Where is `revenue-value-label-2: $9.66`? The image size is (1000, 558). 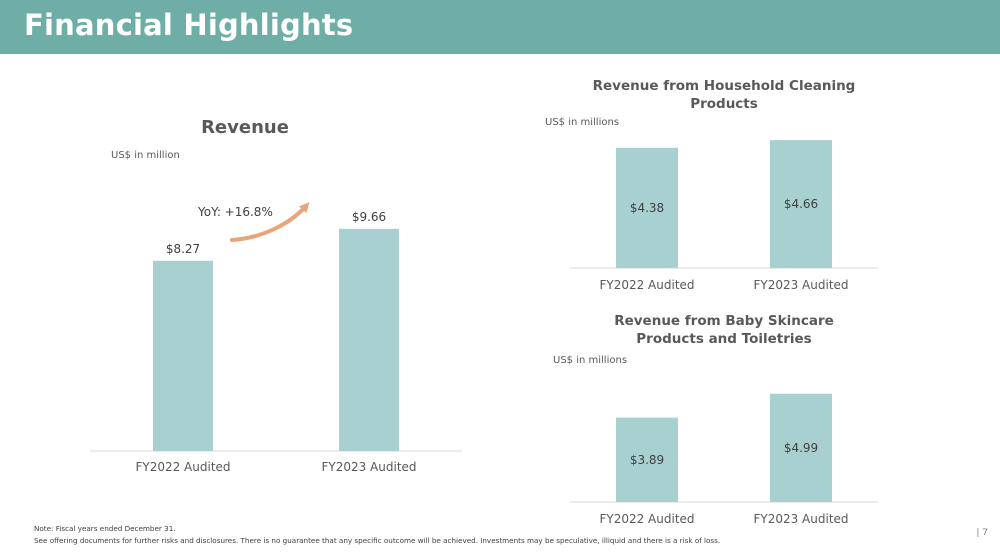 revenue-value-label-2: $9.66 is located at coordinates (369, 217).